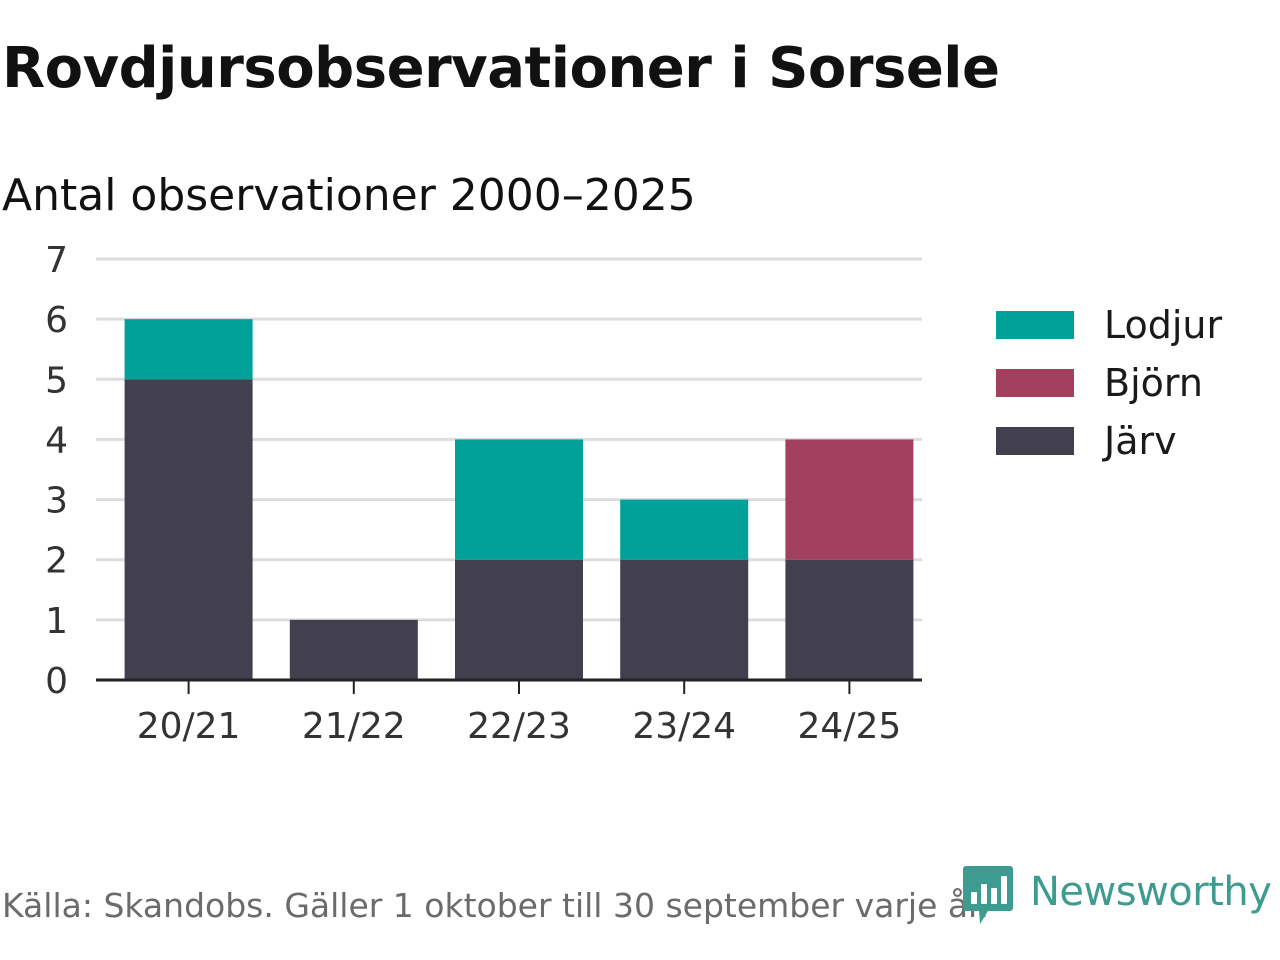  I want to click on swatch-bjorn, so click(1035, 383).